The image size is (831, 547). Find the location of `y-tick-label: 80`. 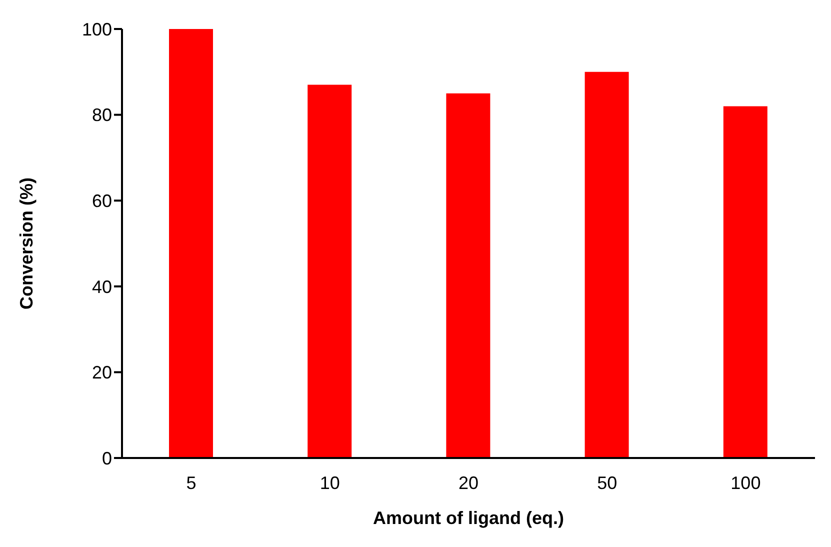

y-tick-label: 80 is located at coordinates (102, 115).